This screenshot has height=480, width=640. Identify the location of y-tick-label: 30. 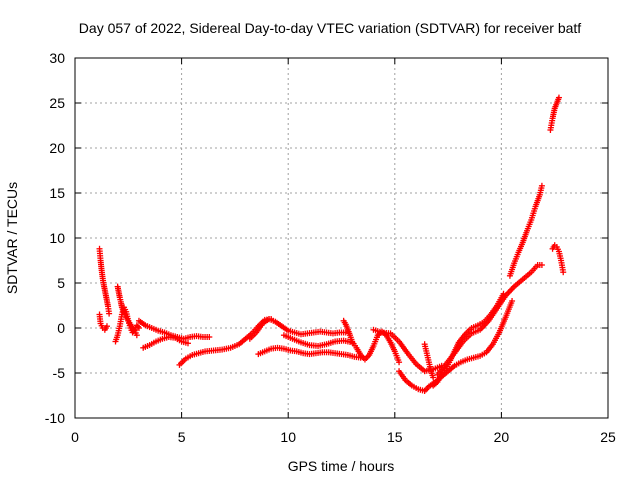
(57, 58).